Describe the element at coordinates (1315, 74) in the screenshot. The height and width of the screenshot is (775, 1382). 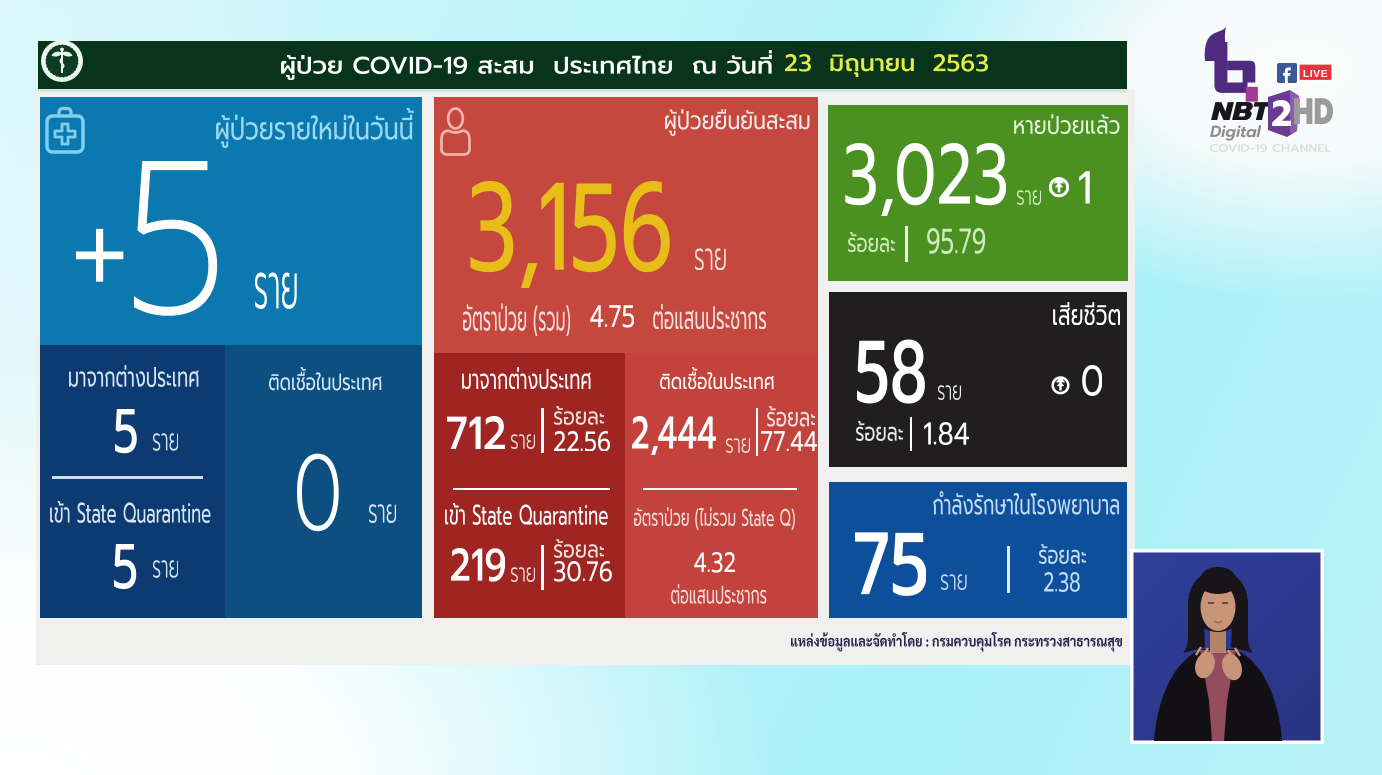
I see `svg-text: LIVE` at that location.